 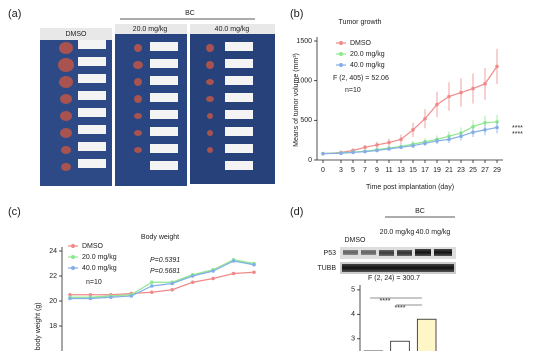 I want to click on blot-group: DMSO, so click(x=356, y=240).